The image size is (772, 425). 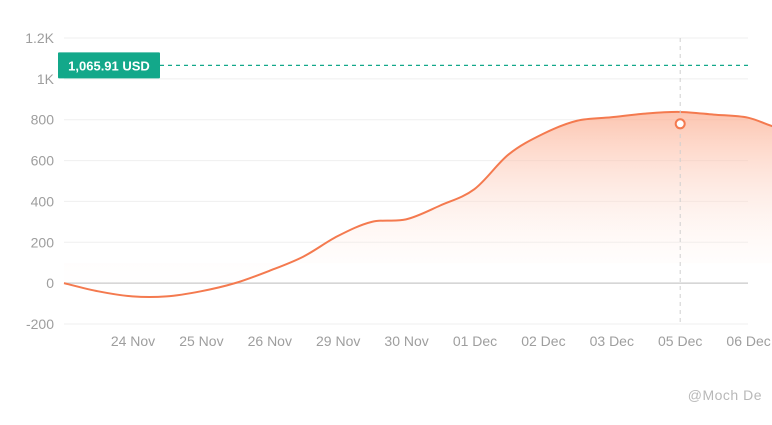 I want to click on x-tick-label: 02 Dec, so click(x=543, y=341).